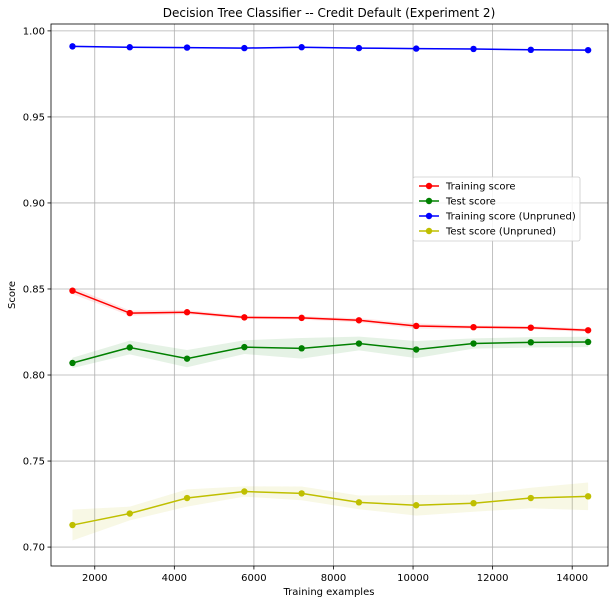  What do you see at coordinates (34, 548) in the screenshot?
I see `y-tick-label: 0.70` at bounding box center [34, 548].